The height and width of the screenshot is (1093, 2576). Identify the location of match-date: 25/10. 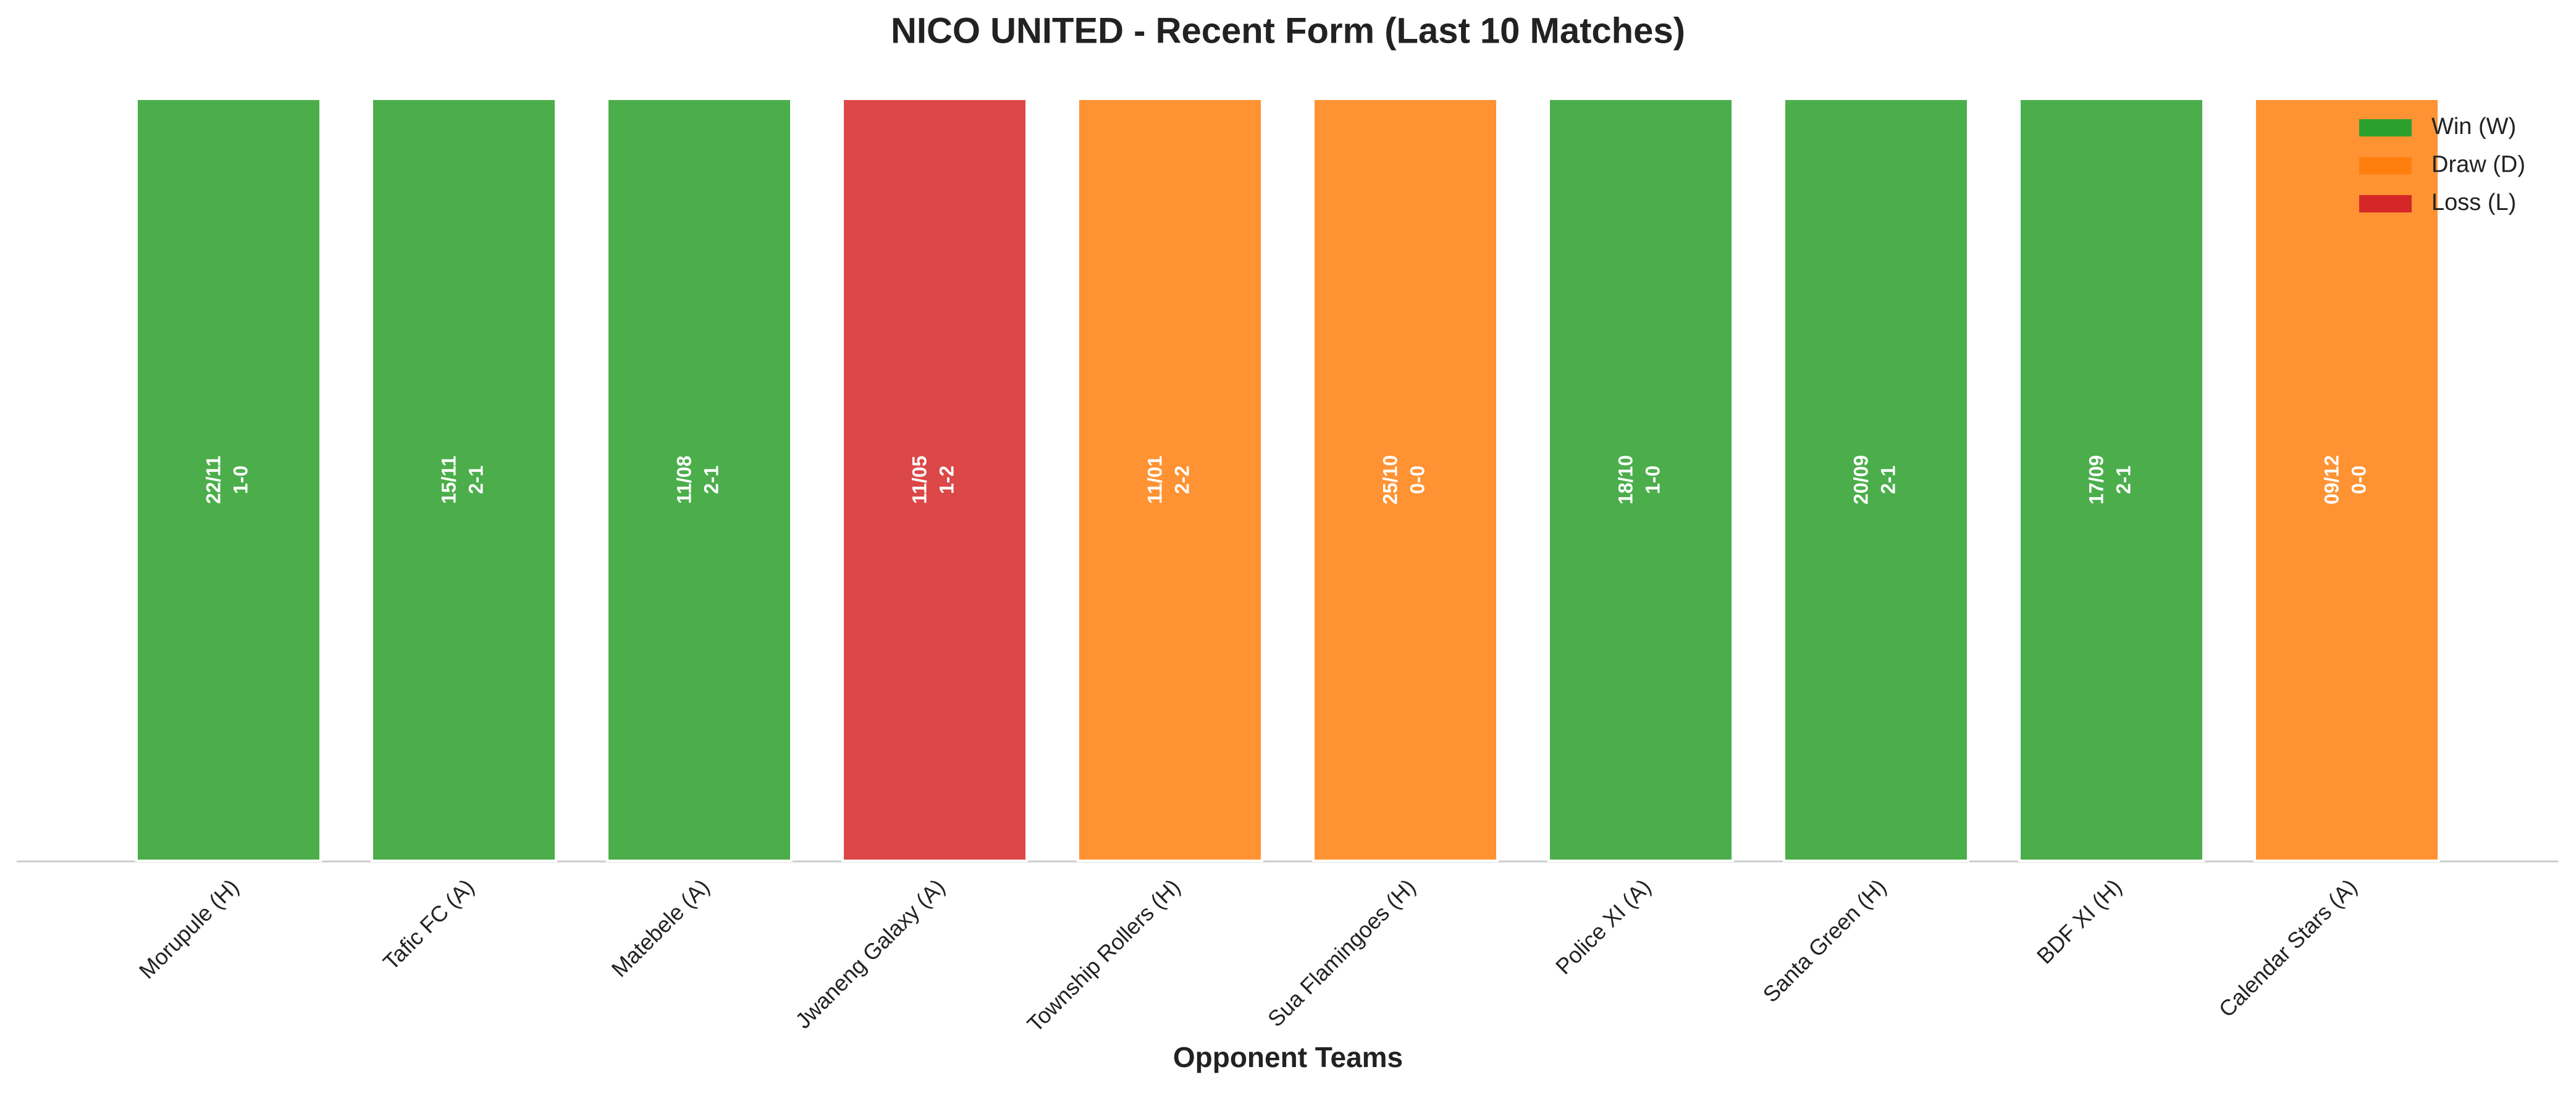
(1390, 480).